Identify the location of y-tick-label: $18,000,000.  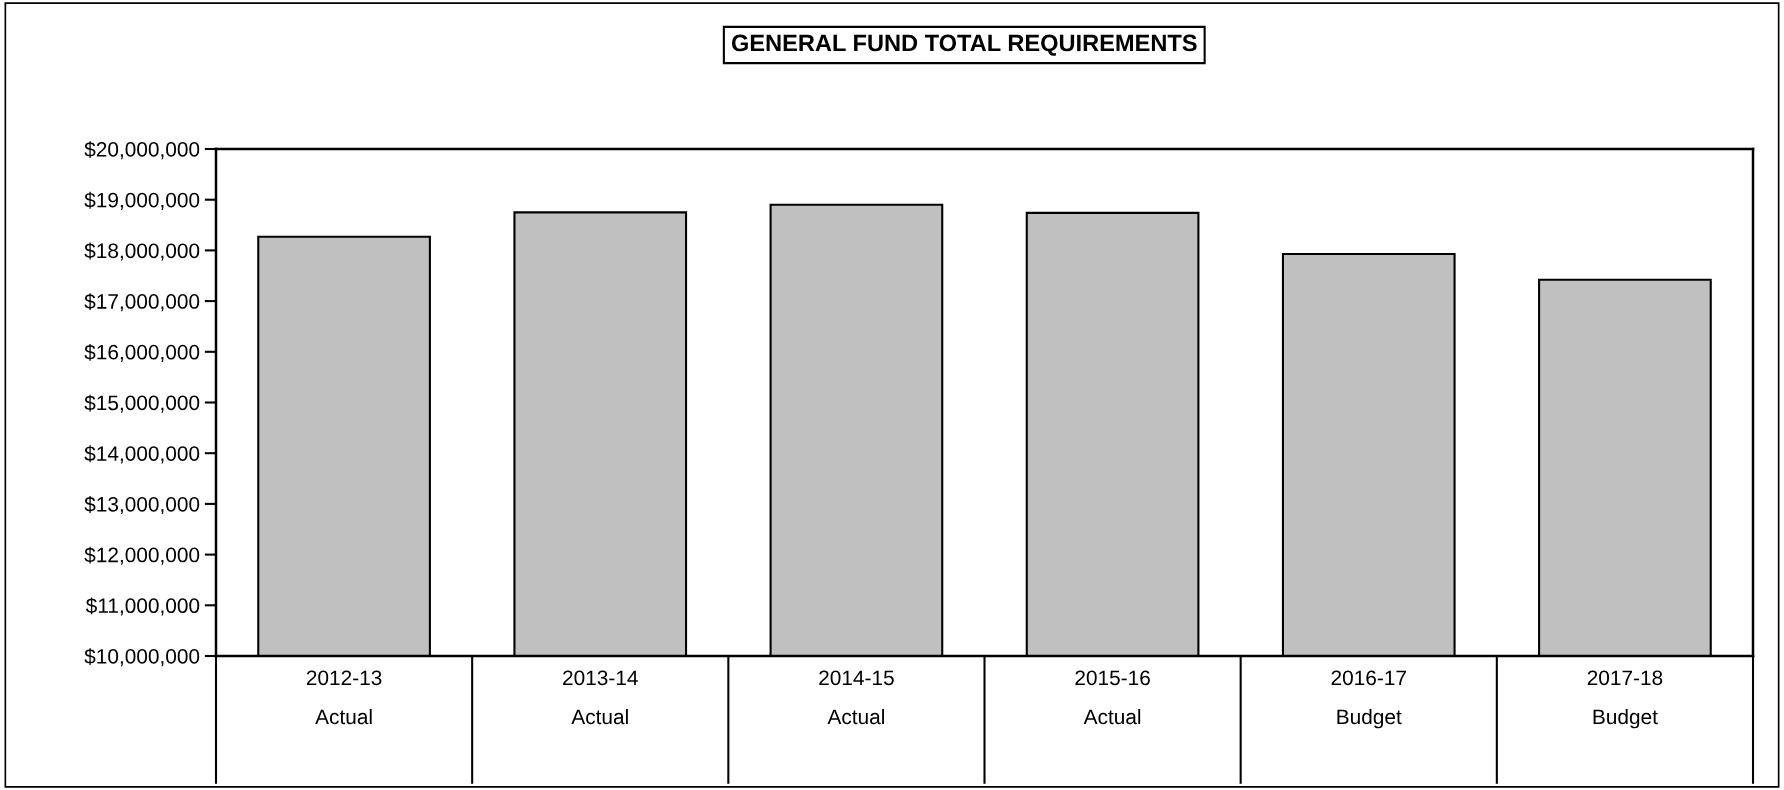
(142, 251).